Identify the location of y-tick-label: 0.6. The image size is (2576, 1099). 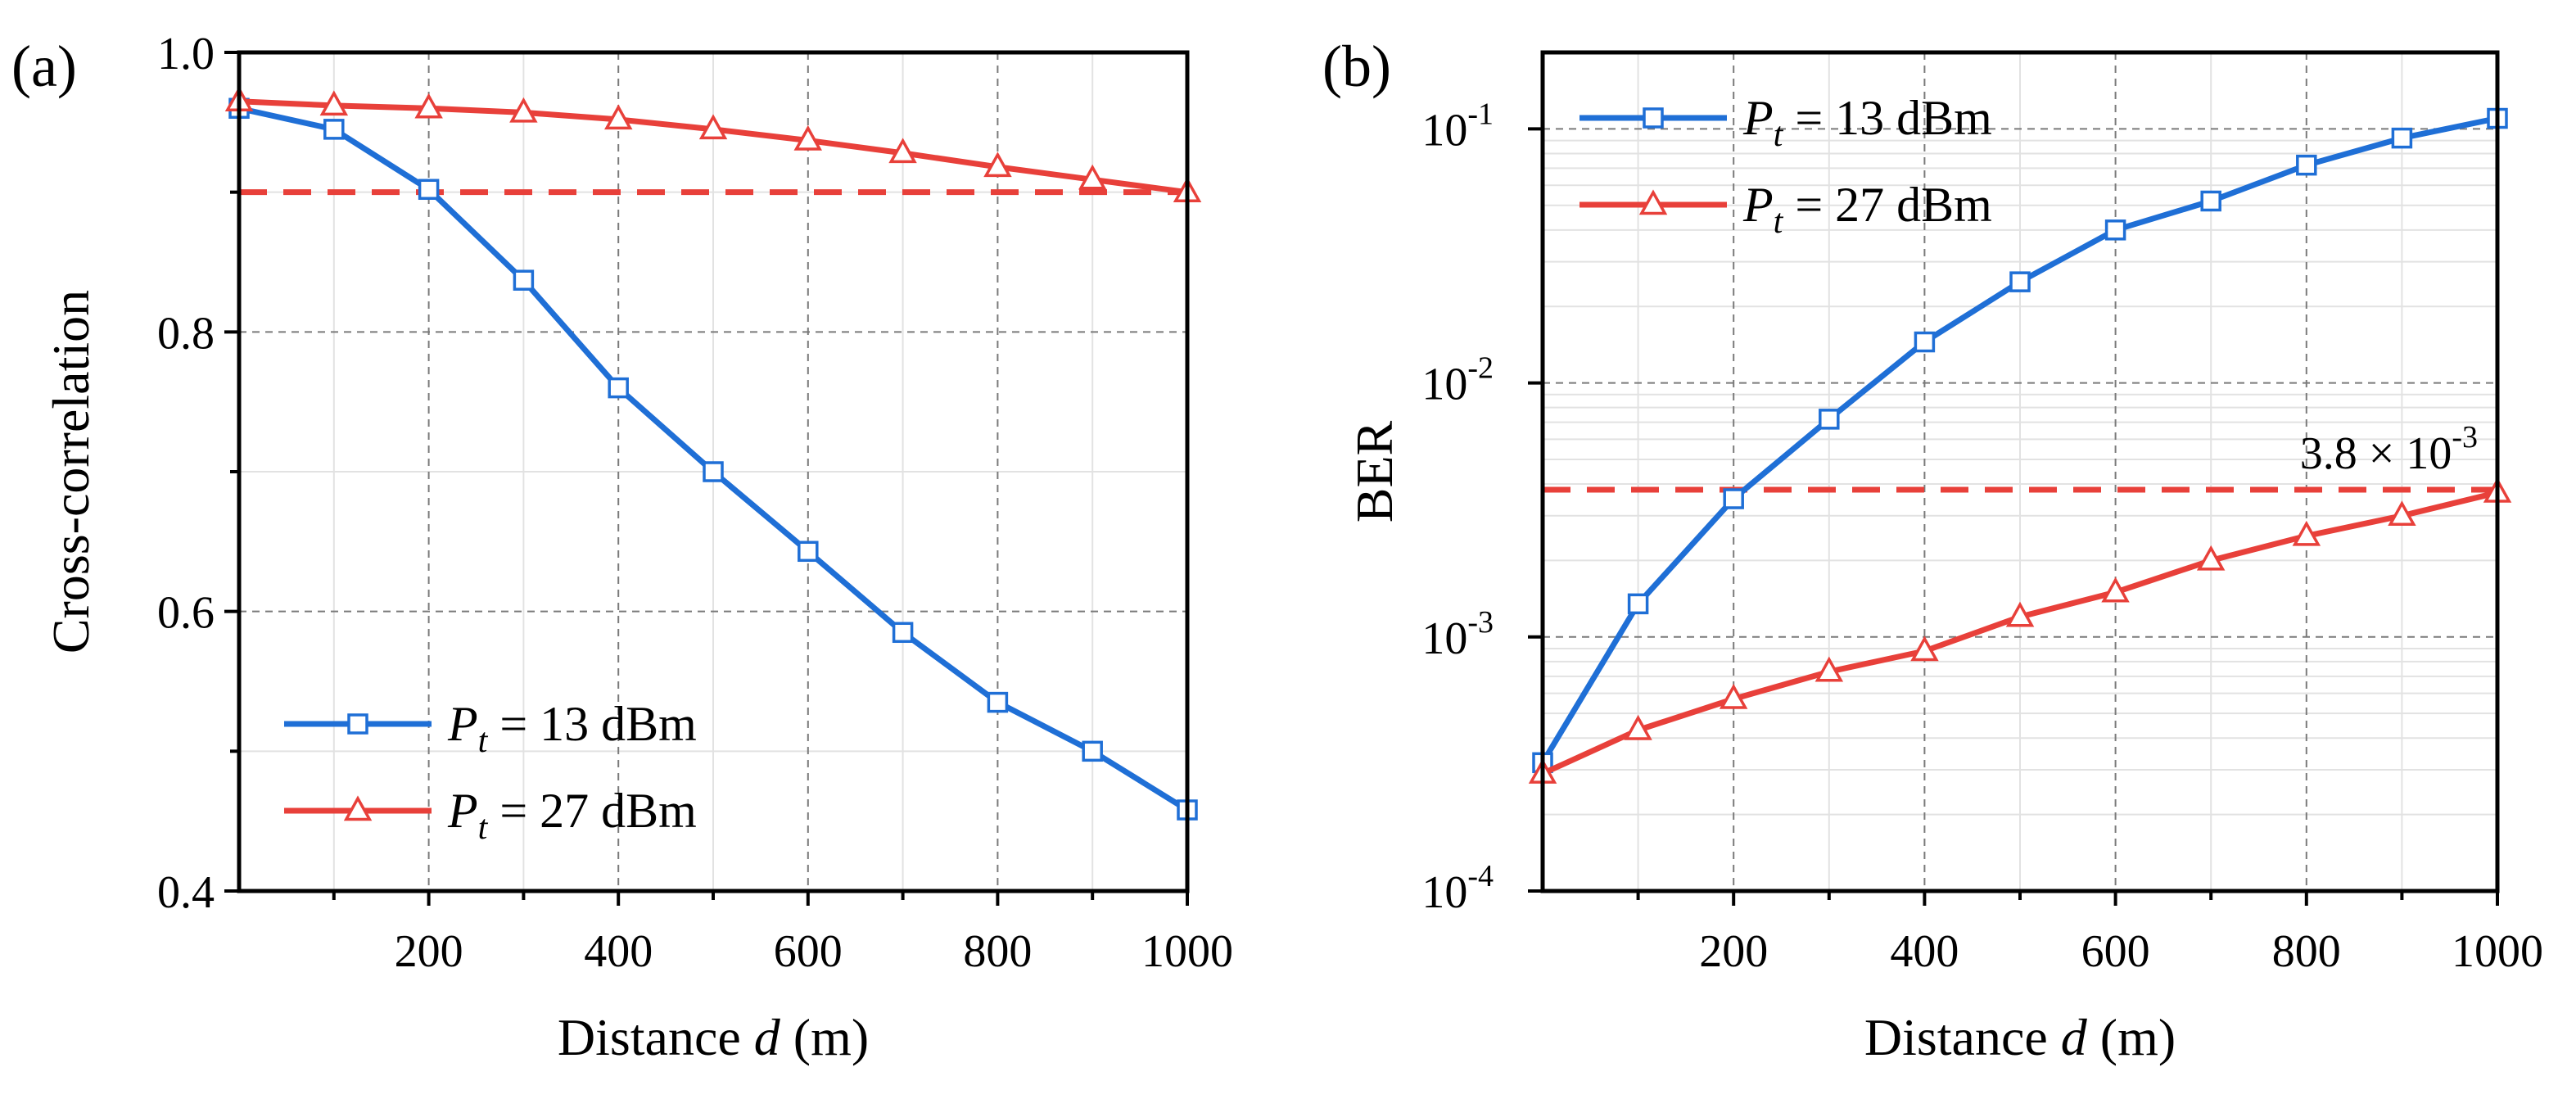
(186, 613).